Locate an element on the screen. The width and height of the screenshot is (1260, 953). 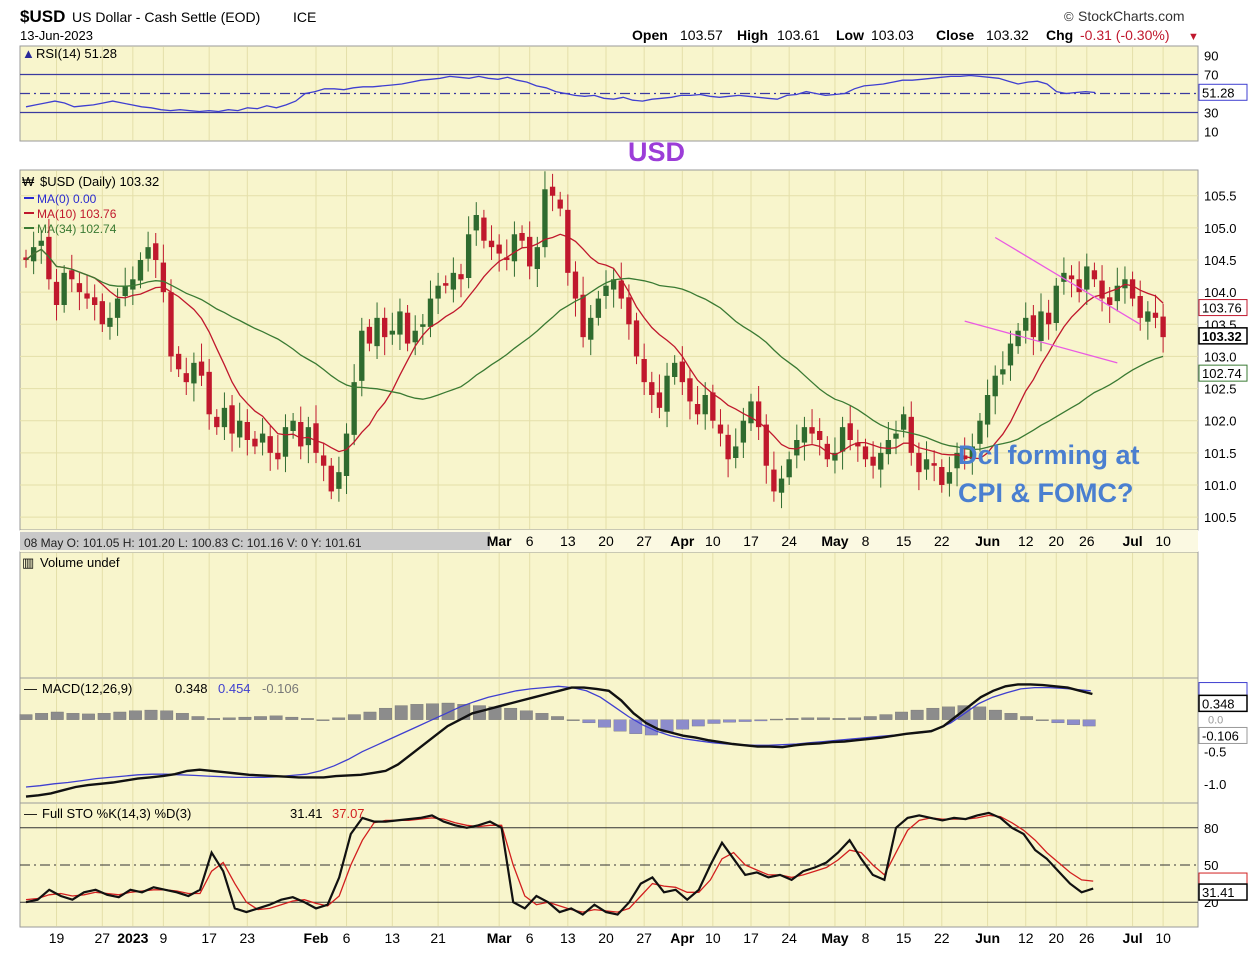
rsi-line is located at coordinates (560, 93).